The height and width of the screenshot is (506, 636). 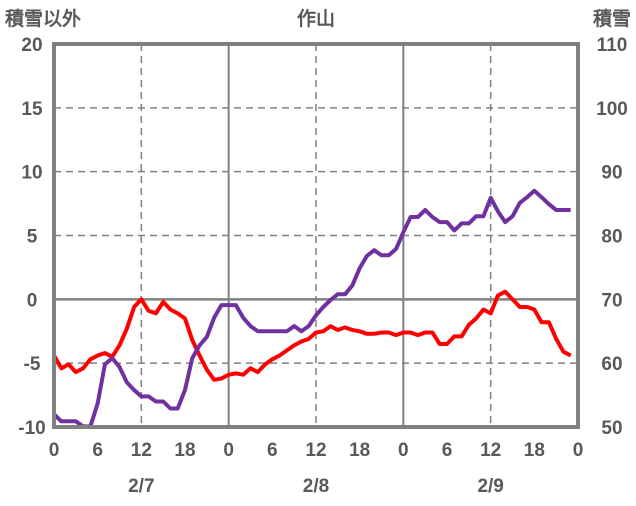 I want to click on right-tick-label: 50, so click(x=611, y=428).